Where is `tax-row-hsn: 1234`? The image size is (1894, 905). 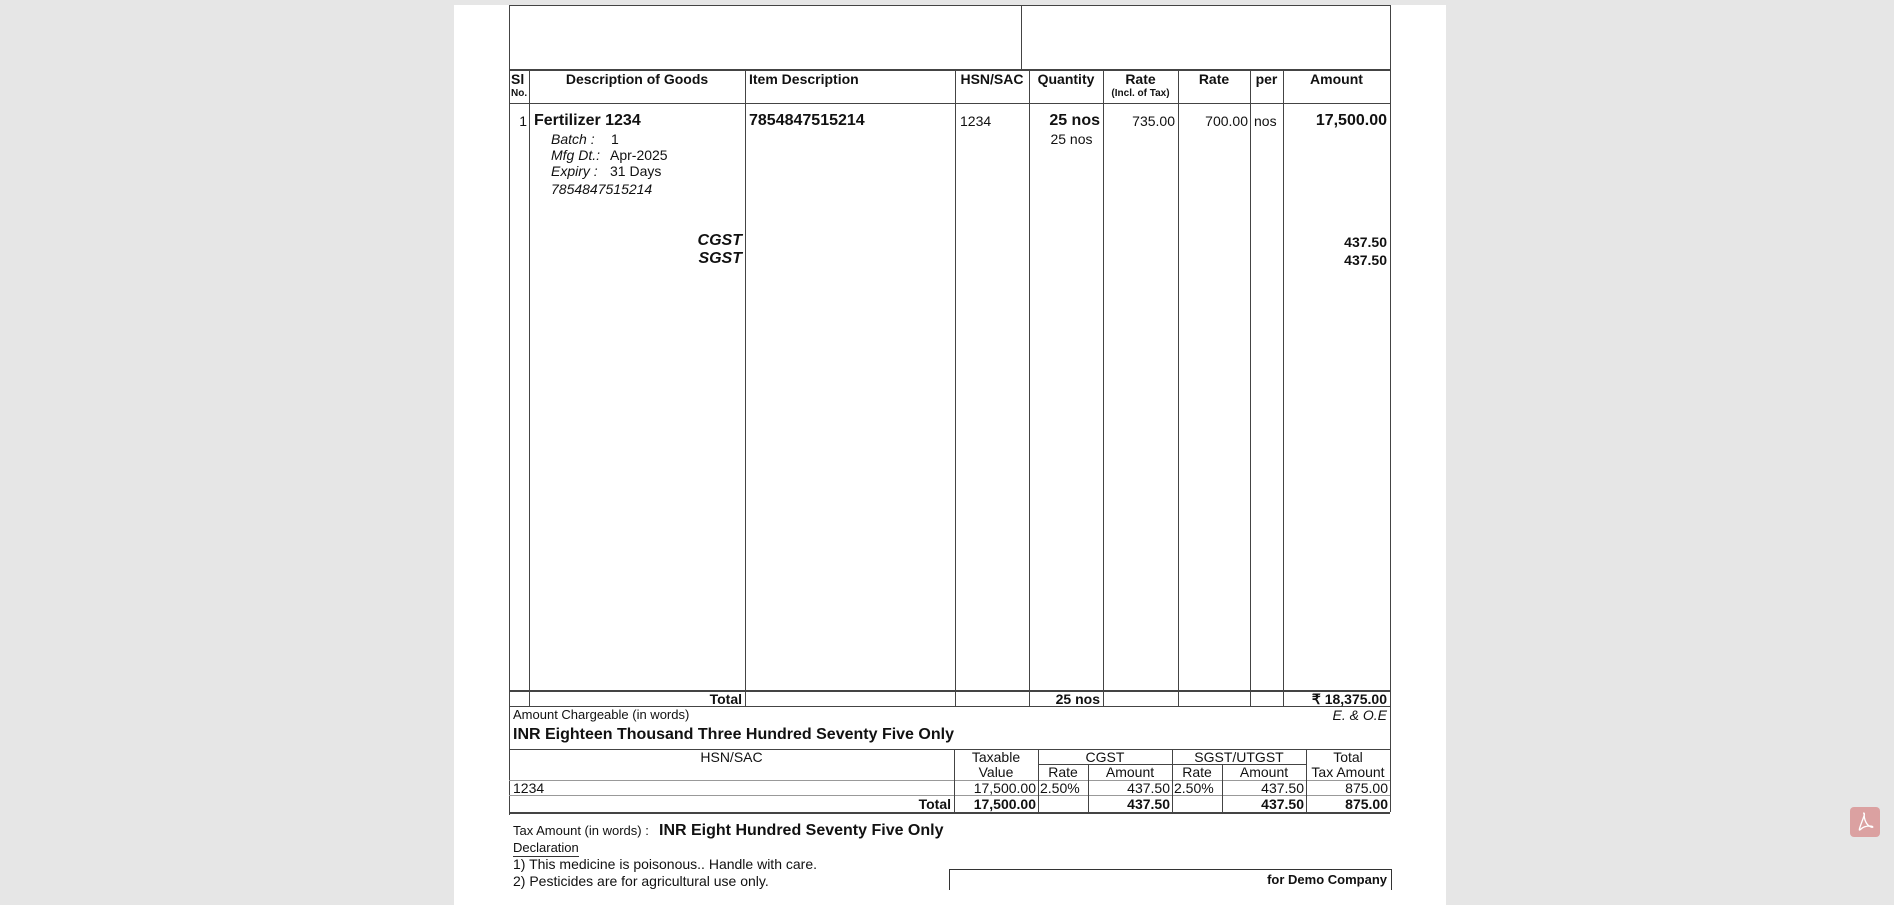
tax-row-hsn: 1234 is located at coordinates (529, 788).